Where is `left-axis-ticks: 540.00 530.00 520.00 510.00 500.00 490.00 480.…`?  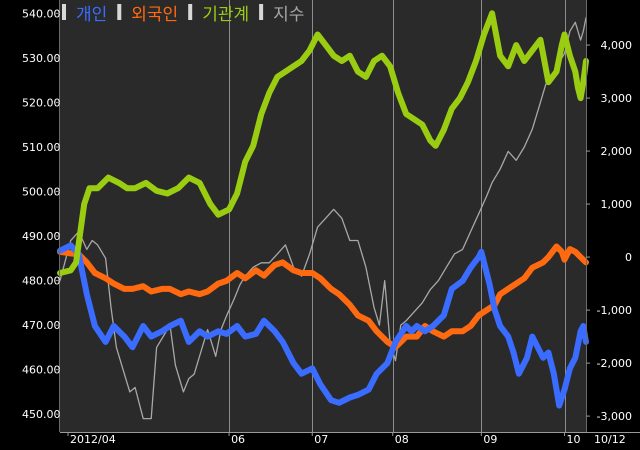 left-axis-ticks: 540.00 530.00 520.00 510.00 500.00 490.00 480.… is located at coordinates (41, 214).